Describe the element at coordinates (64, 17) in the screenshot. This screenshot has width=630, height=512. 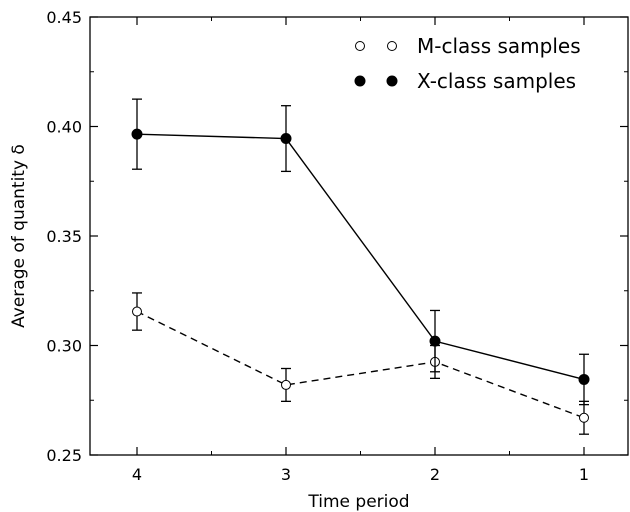
I see `y-tick-label: 0.45` at that location.